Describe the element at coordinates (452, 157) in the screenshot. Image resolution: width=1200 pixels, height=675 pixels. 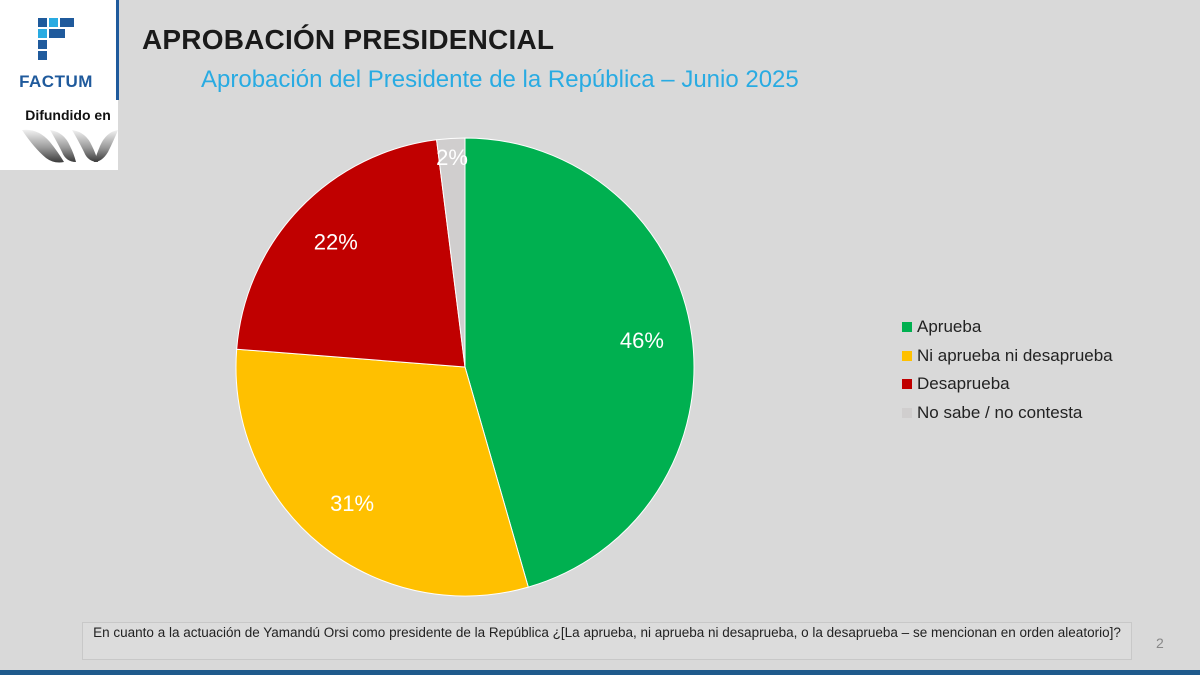
I see `pie-label-no-sabe-no-contesta: 2%` at that location.